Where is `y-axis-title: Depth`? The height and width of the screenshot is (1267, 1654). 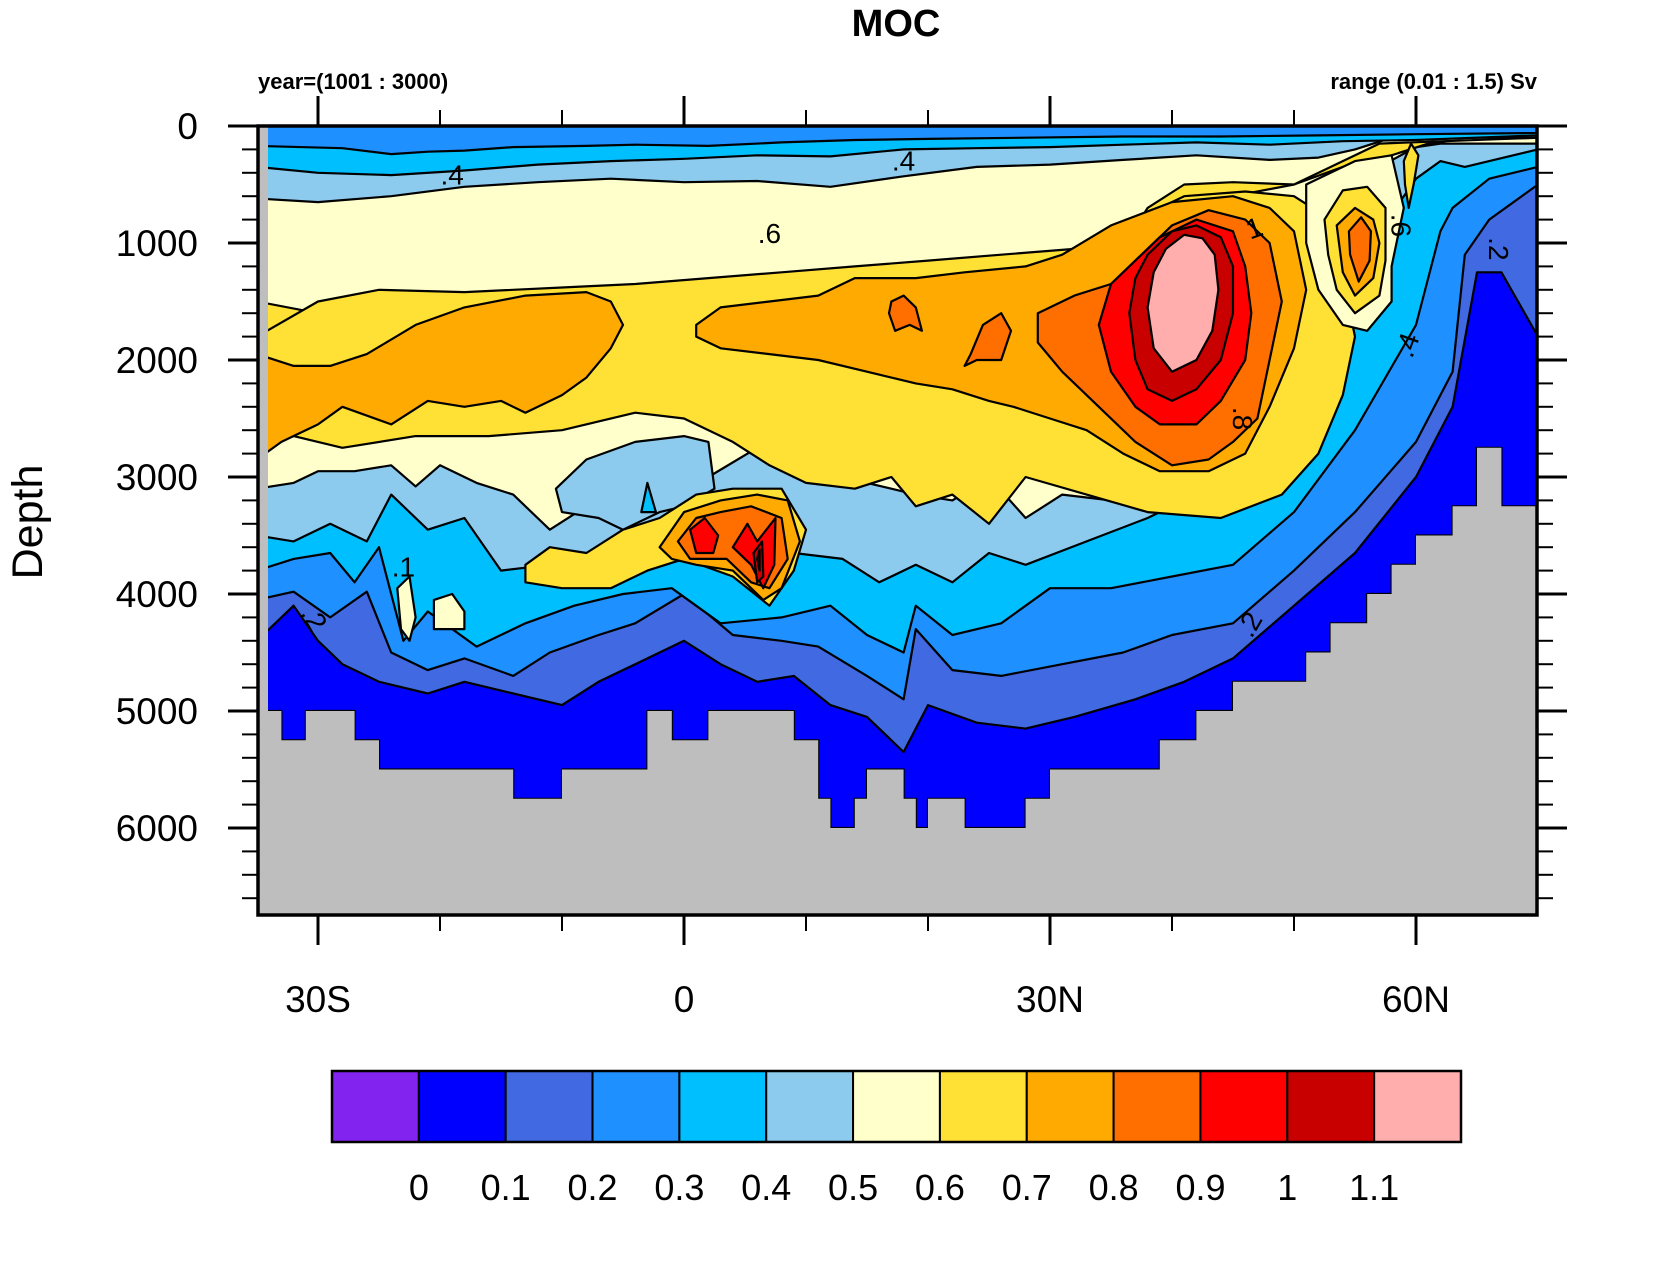
y-axis-title: Depth is located at coordinates (28, 522).